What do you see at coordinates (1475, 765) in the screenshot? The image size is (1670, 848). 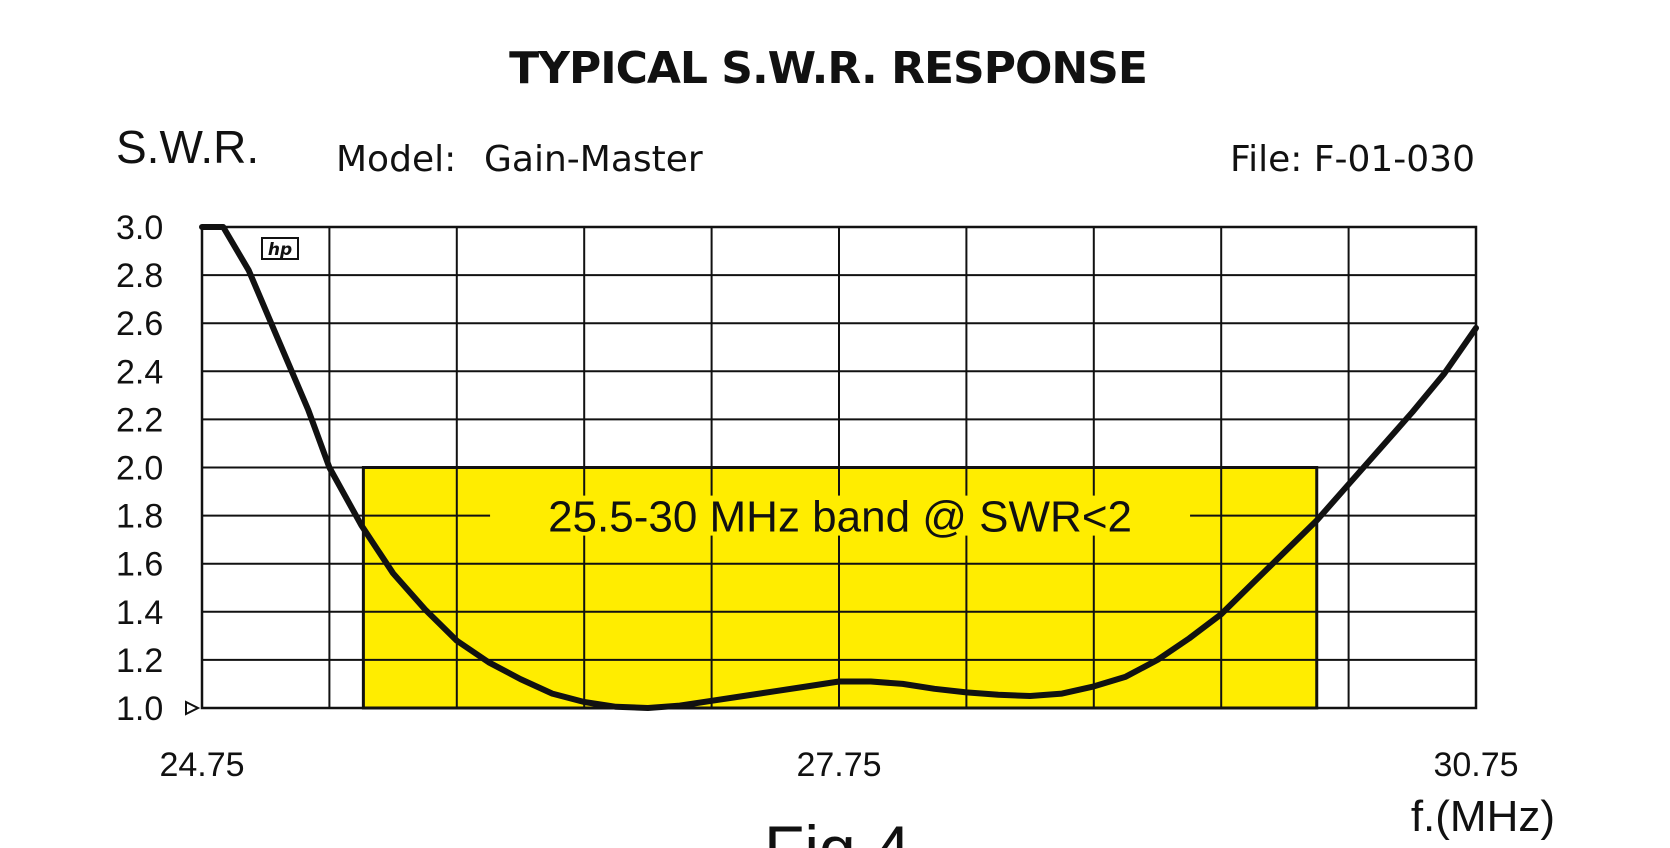 I see `x-tick-label: 30.75` at bounding box center [1475, 765].